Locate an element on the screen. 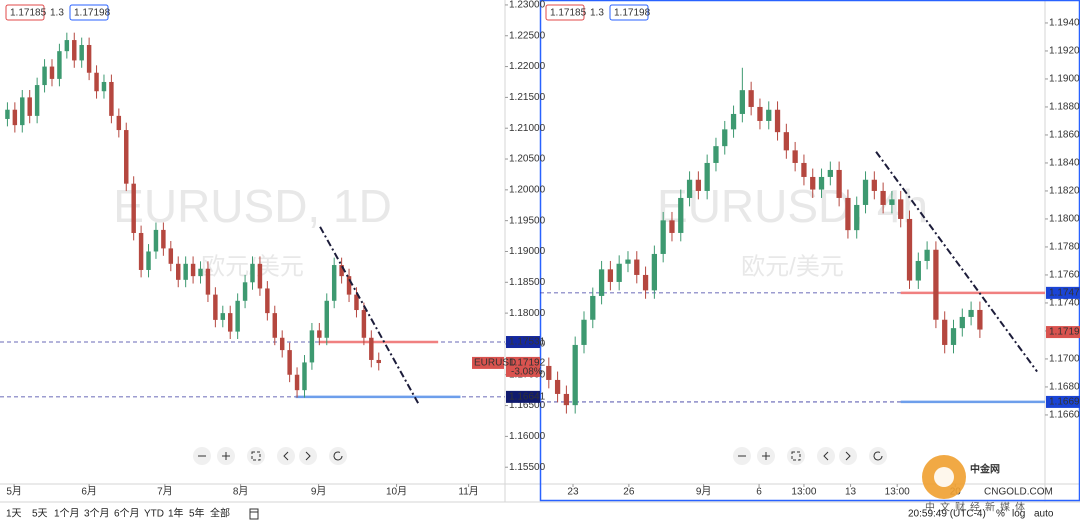 This screenshot has height=526, width=1080. y-tick-label: 1.18200 is located at coordinates (1064, 191).